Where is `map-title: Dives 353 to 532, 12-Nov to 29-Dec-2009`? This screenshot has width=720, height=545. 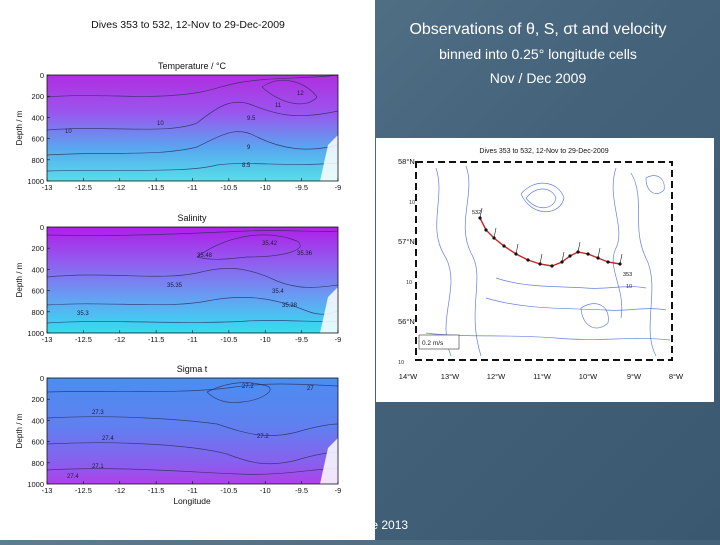
map-title: Dives 353 to 532, 12-Nov to 29-Dec-2009 is located at coordinates (543, 151).